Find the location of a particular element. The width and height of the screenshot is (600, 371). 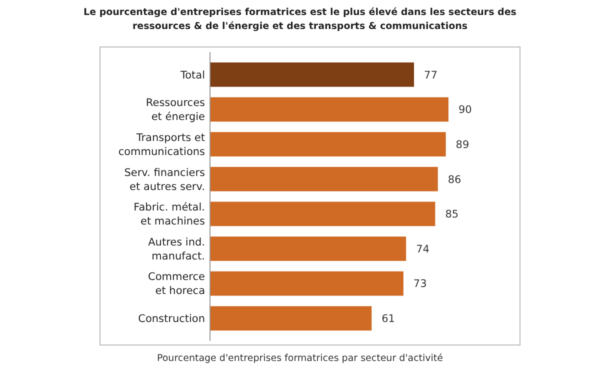

y-tick-label: Ressources et énergie is located at coordinates (175, 110).